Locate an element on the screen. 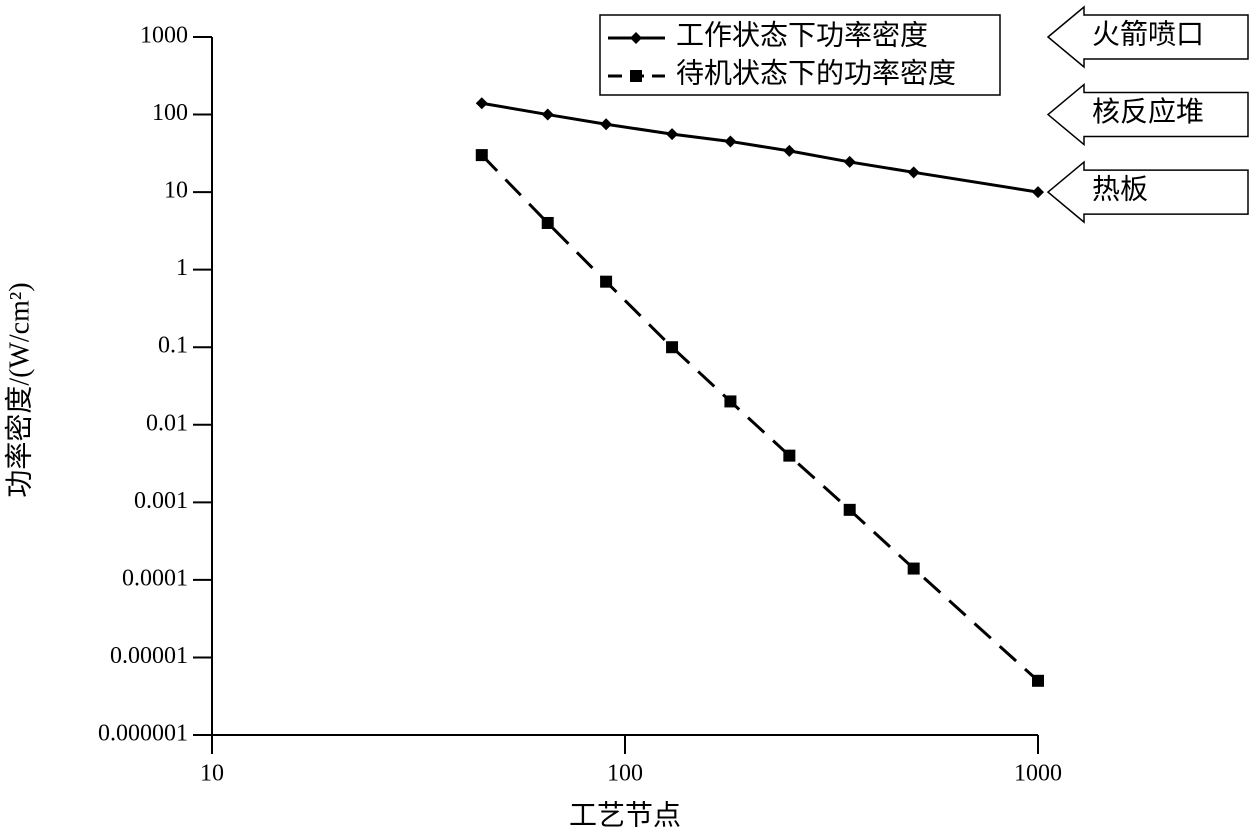 The height and width of the screenshot is (835, 1250). legend-box is located at coordinates (800, 55).